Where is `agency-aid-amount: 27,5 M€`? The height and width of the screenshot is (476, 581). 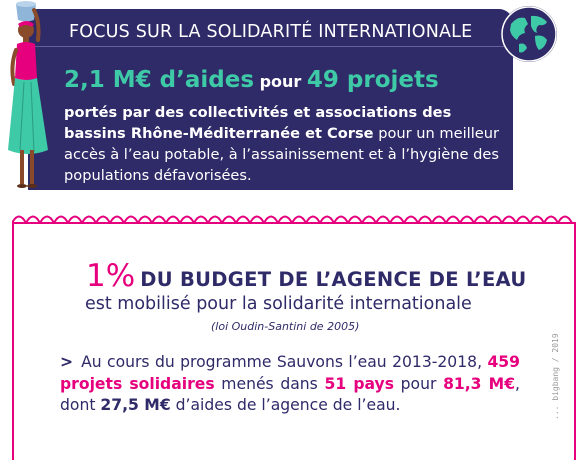
agency-aid-amount: 27,5 M€ is located at coordinates (135, 405).